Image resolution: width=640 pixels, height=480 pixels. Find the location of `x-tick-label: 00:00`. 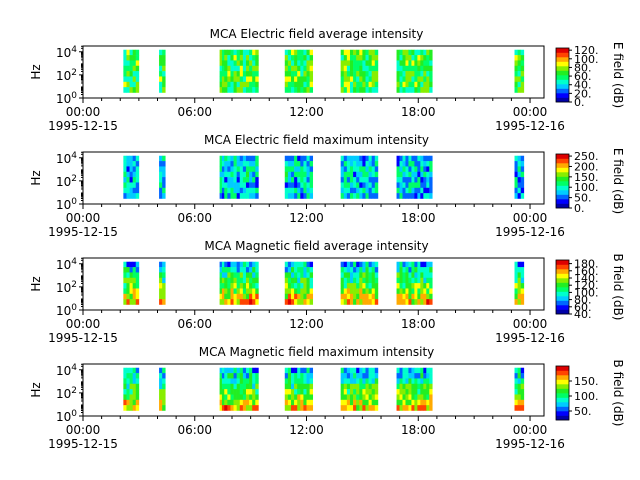

x-tick-label: 00:00 is located at coordinates (83, 112).